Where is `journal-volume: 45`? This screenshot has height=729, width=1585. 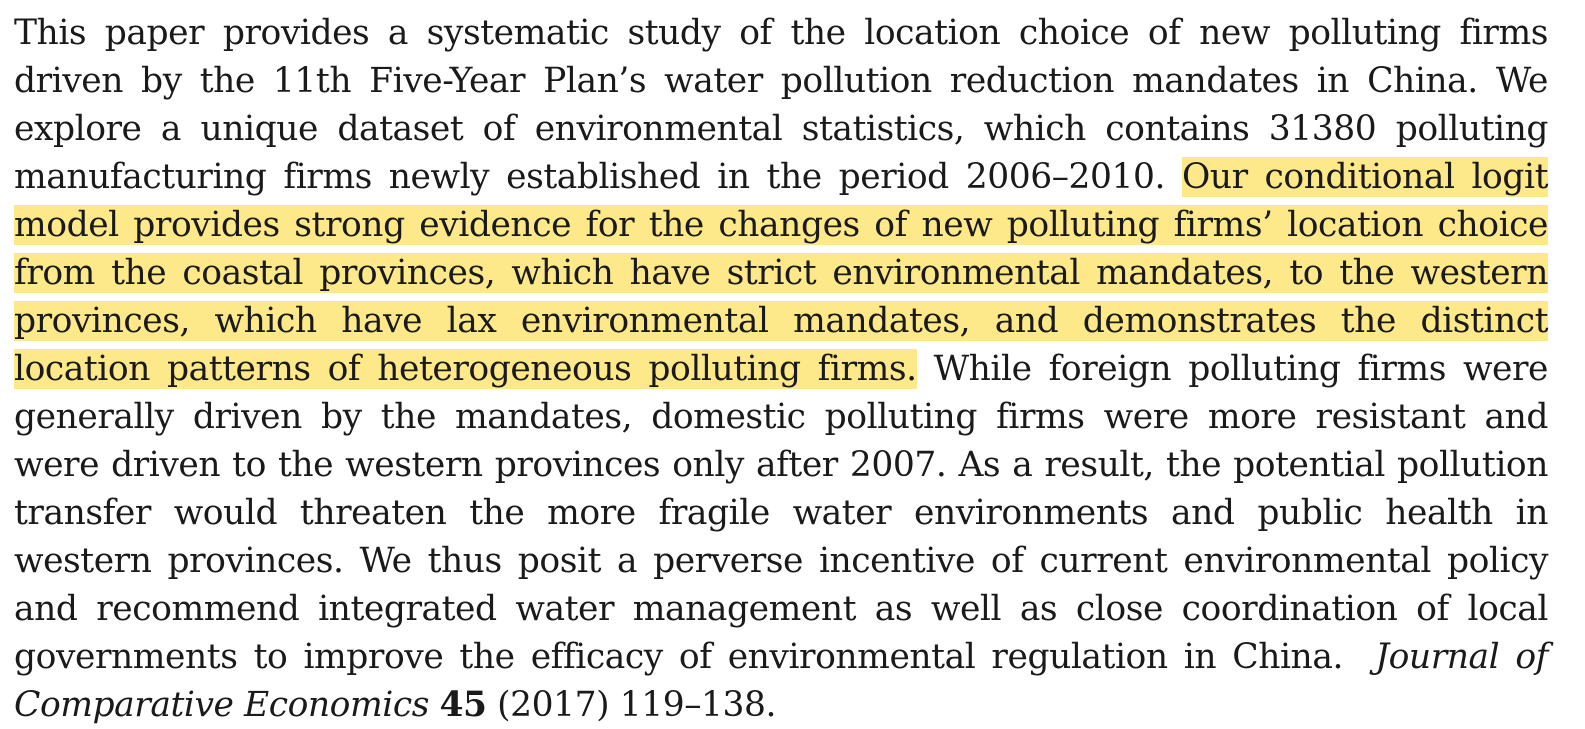 journal-volume: 45 is located at coordinates (463, 705).